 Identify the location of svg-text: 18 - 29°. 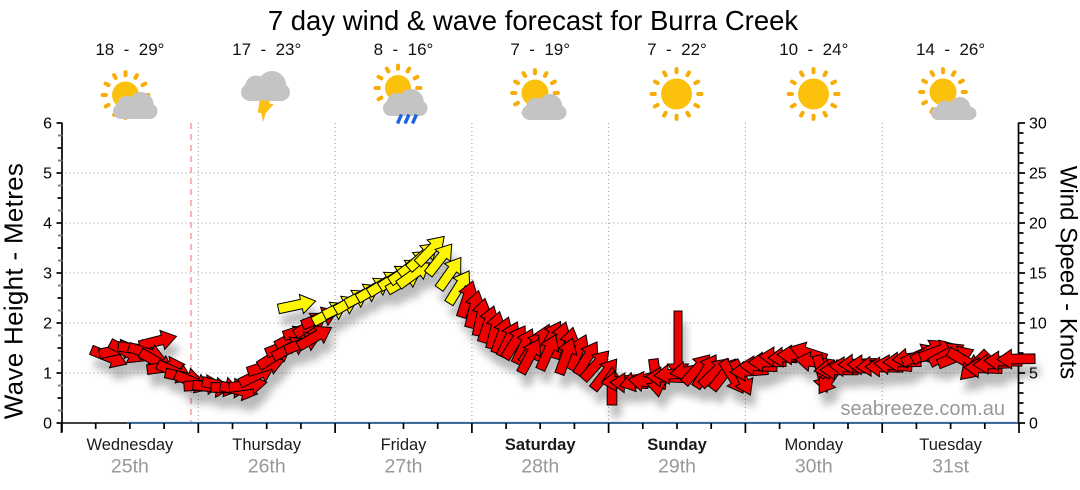
(129, 49).